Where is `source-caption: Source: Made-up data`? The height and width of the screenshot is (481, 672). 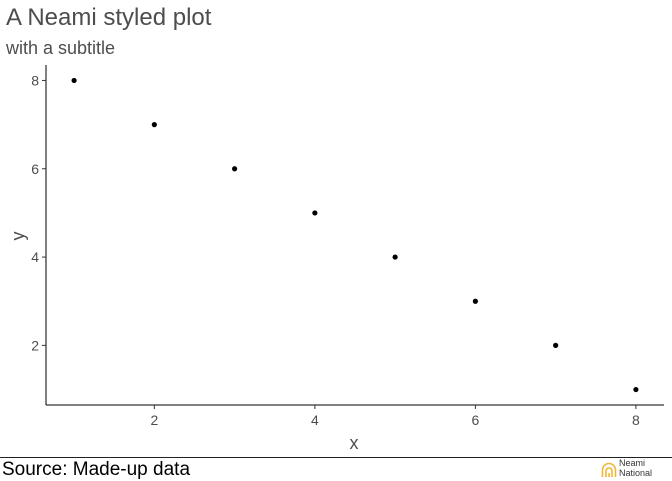
source-caption: Source: Made-up data is located at coordinates (96, 469).